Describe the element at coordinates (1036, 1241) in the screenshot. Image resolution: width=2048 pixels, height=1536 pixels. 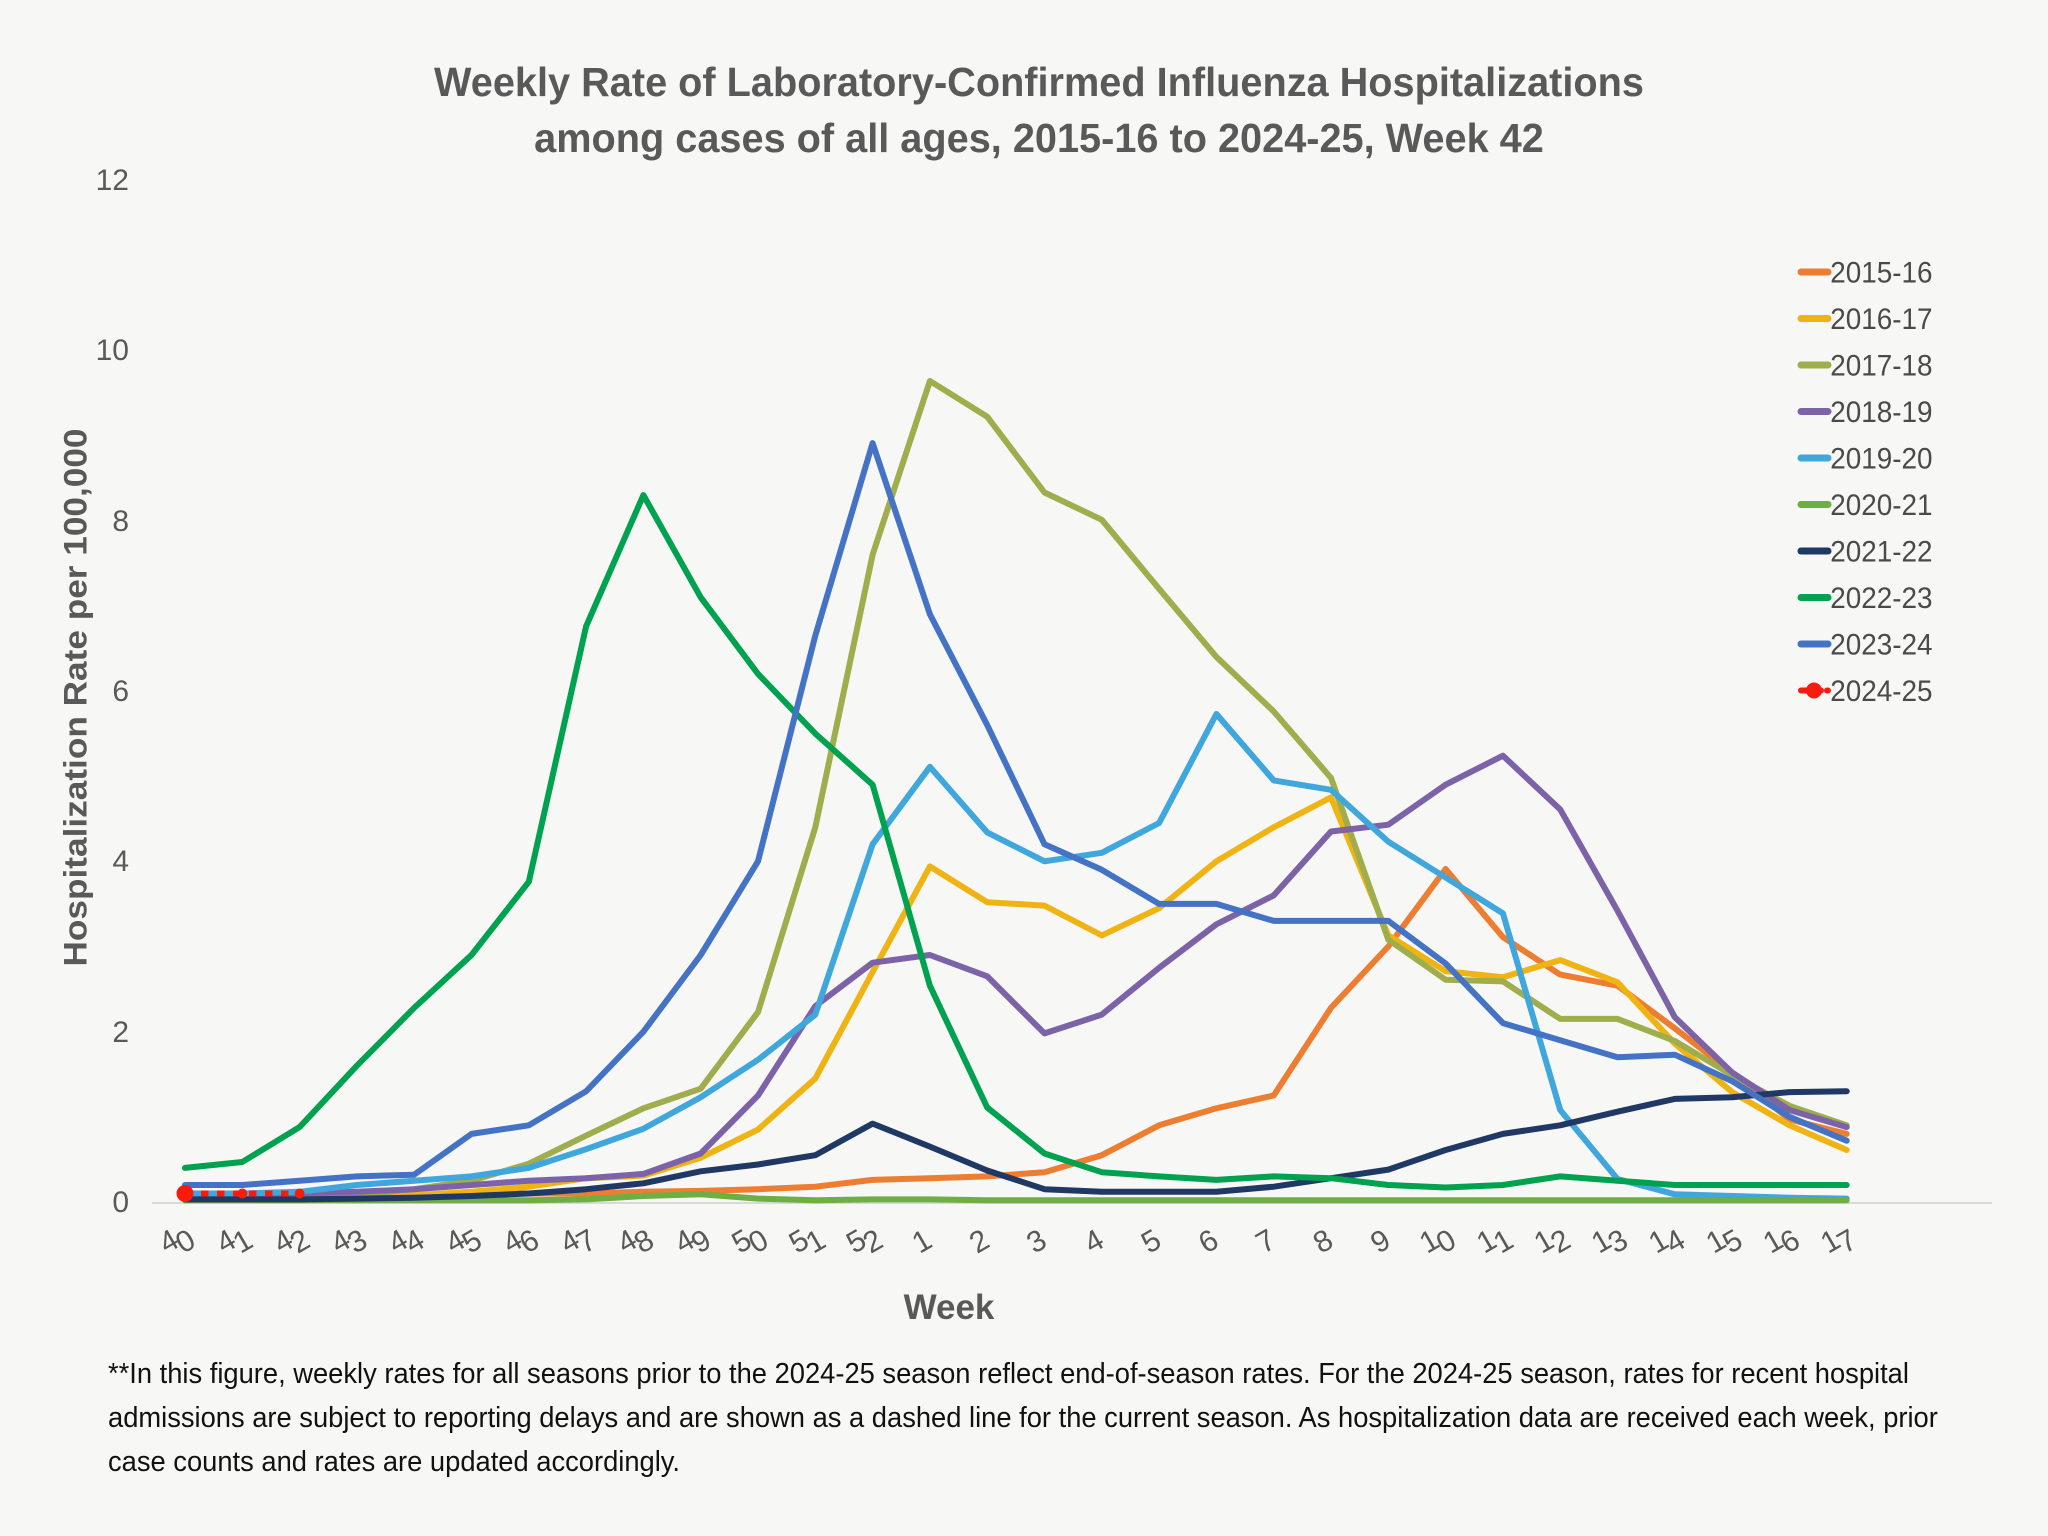
I see `svg-text: 3` at that location.